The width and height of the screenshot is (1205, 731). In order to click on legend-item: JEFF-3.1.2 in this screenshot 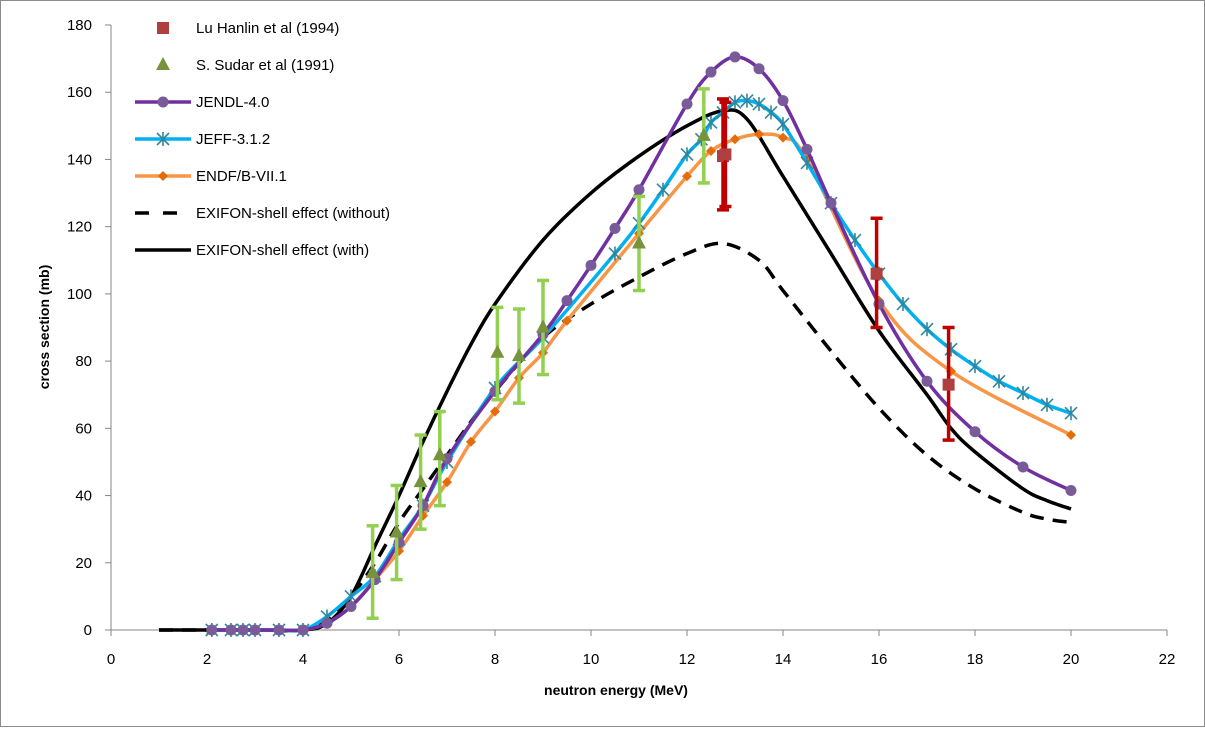, I will do `click(202, 139)`.